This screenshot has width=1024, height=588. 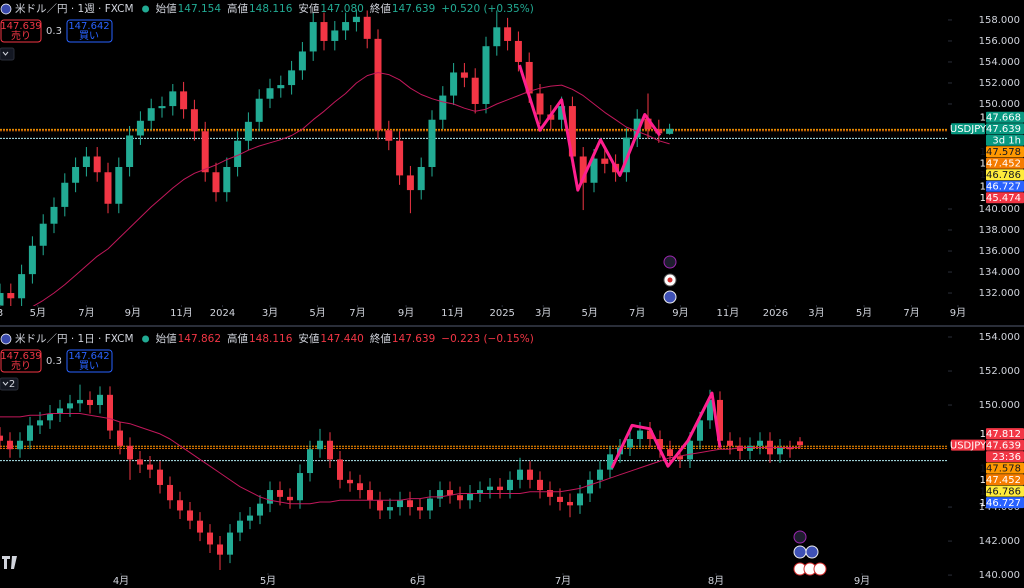 I want to click on symbol-title: 米ドル／円 · 1日 · FXCM, so click(x=74, y=338).